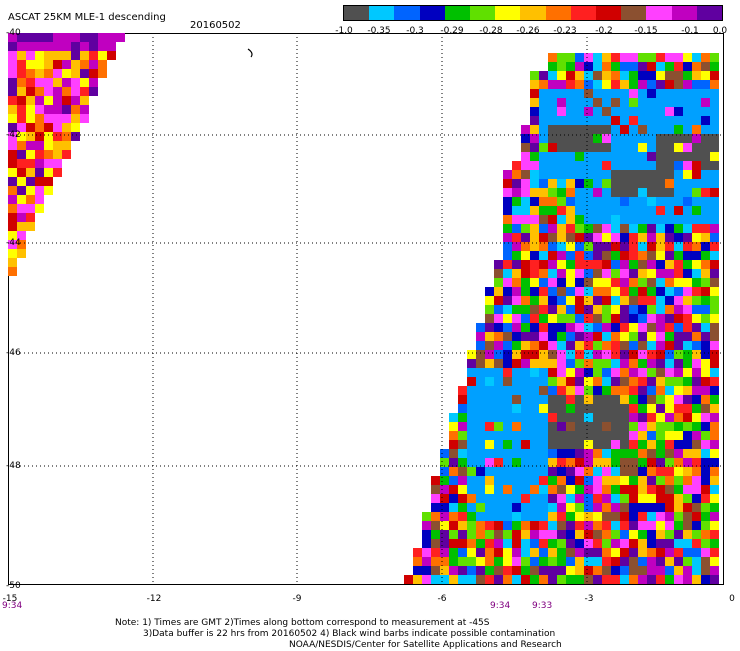  Describe the element at coordinates (720, 31) in the screenshot. I see `colorbar-tick-label: 0.0` at that location.